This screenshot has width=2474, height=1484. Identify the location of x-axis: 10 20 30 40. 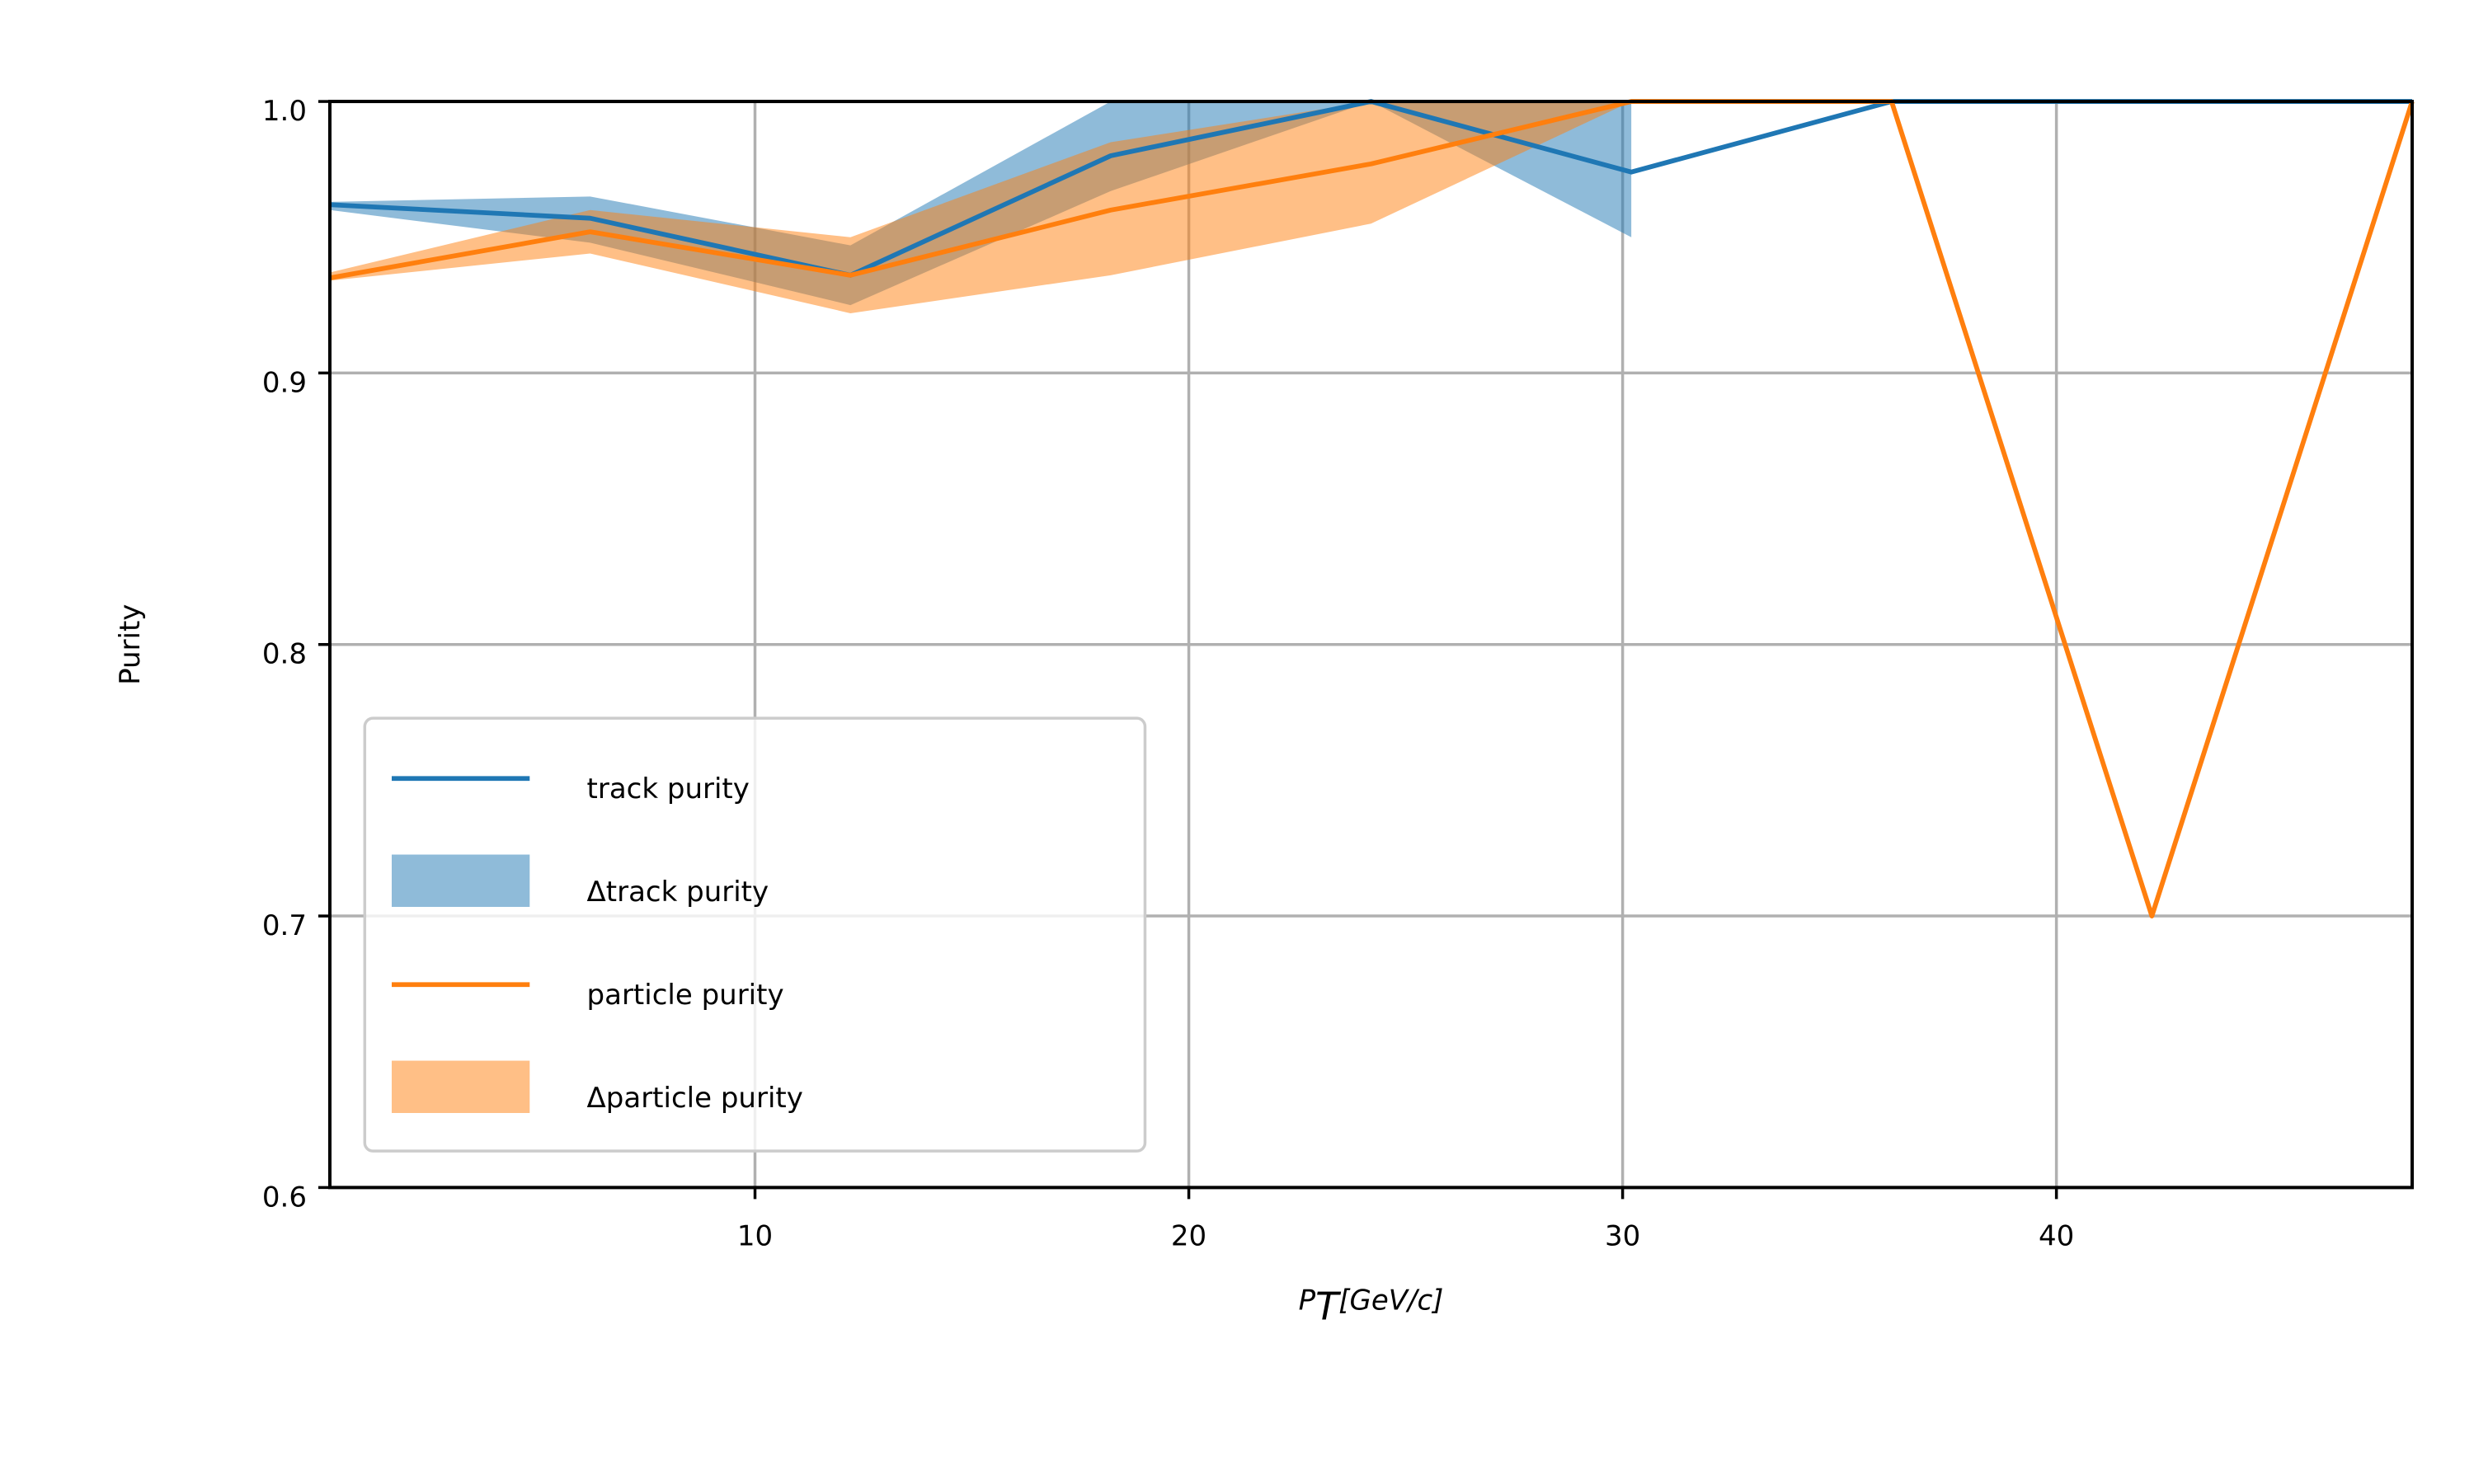
(1405, 1219).